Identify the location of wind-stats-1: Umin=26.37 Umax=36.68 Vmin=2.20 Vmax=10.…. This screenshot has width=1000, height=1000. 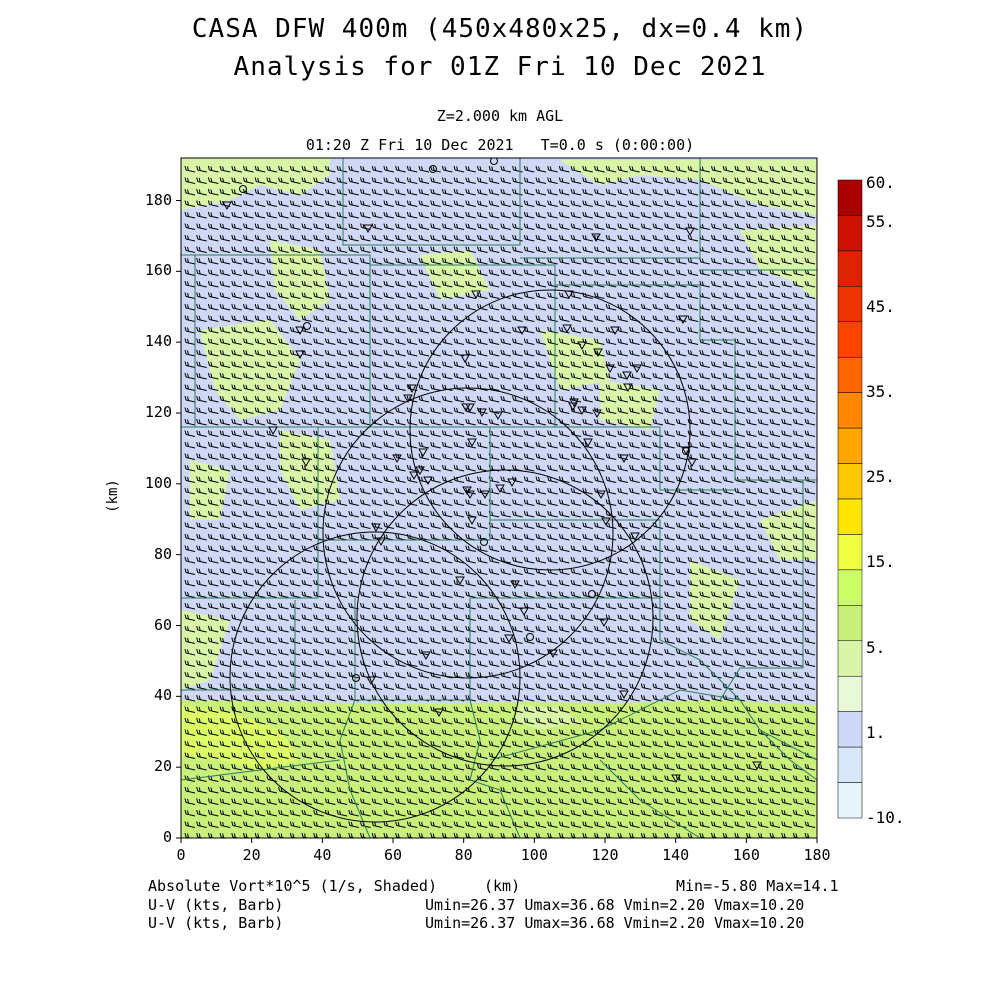
(615, 905).